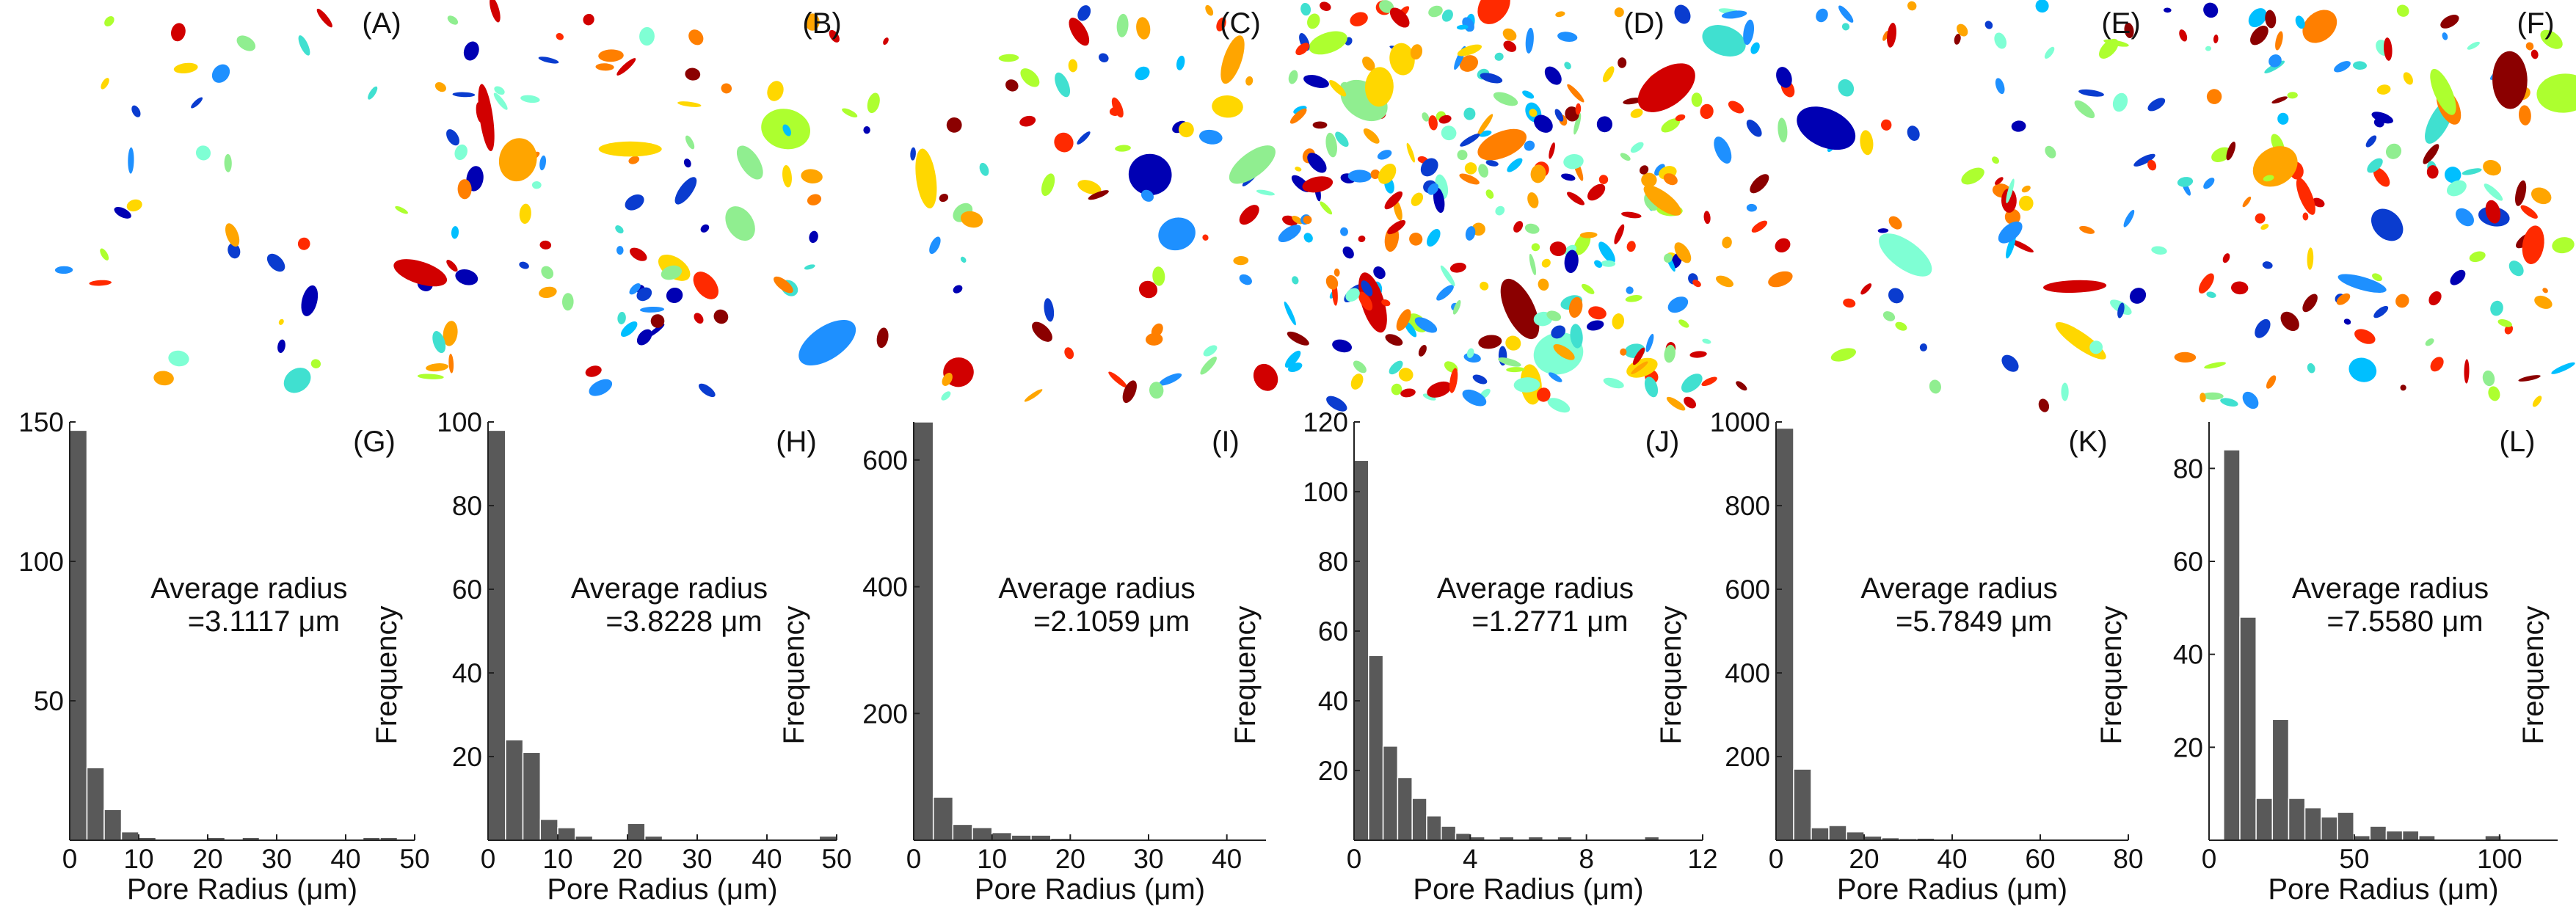 The image size is (2576, 907). I want to click on y-tick-label: 80, so click(467, 506).